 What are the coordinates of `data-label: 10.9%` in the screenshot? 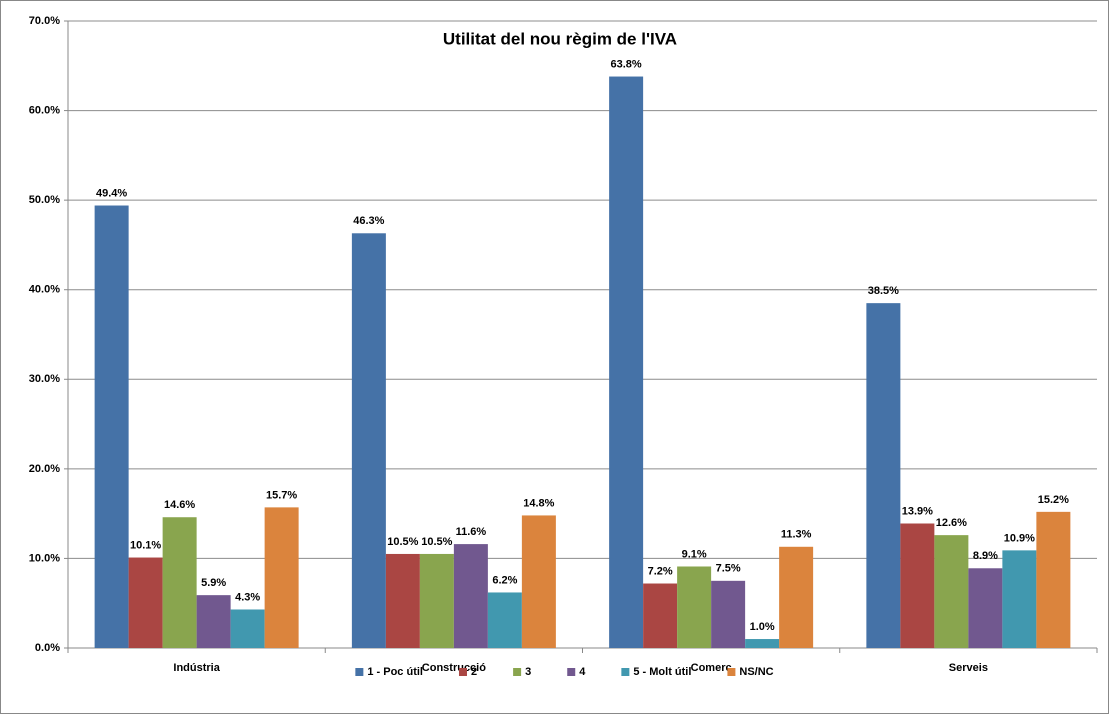 It's located at (1019, 538).